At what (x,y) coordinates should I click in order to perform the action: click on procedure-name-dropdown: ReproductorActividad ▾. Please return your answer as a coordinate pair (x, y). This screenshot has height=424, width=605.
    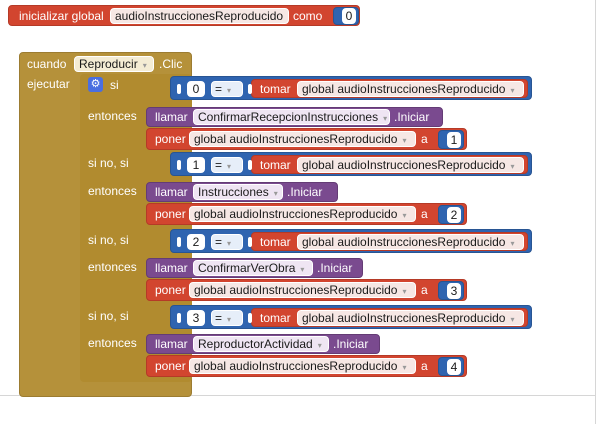
    Looking at the image, I should click on (261, 344).